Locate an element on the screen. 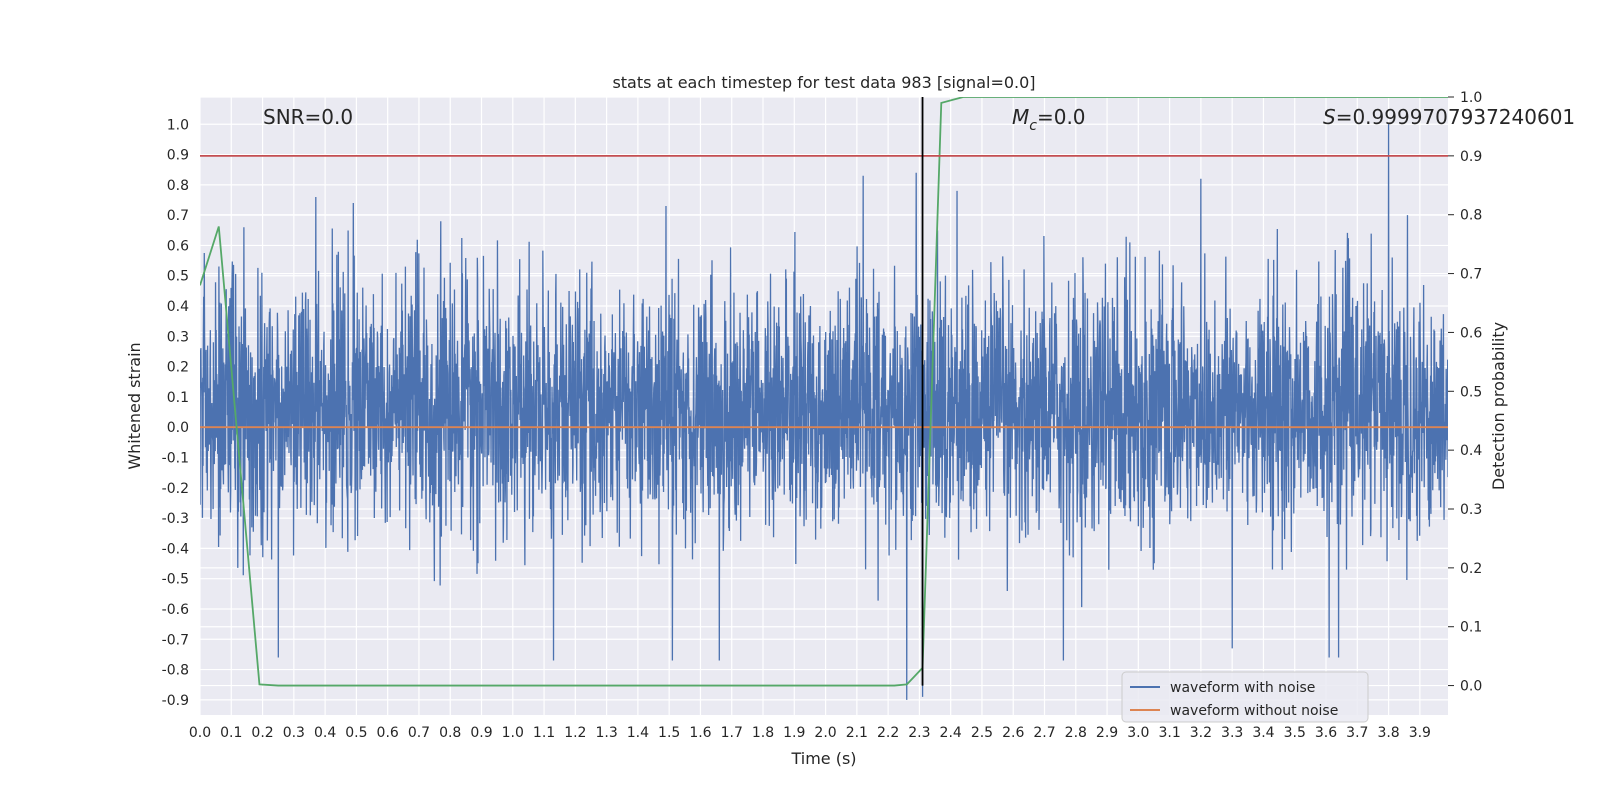 The image size is (1600, 800). y2-tick-label: 0.8 is located at coordinates (1471, 216).